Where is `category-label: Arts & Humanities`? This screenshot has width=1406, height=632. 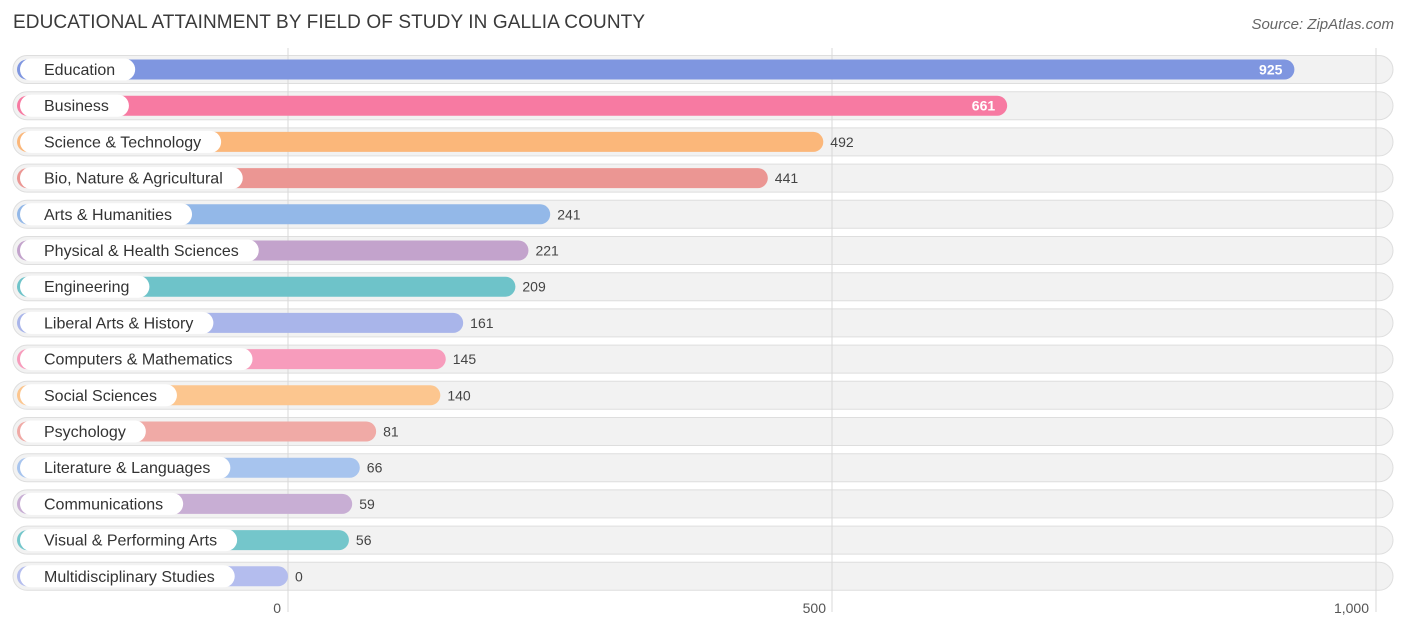
category-label: Arts & Humanities is located at coordinates (108, 215).